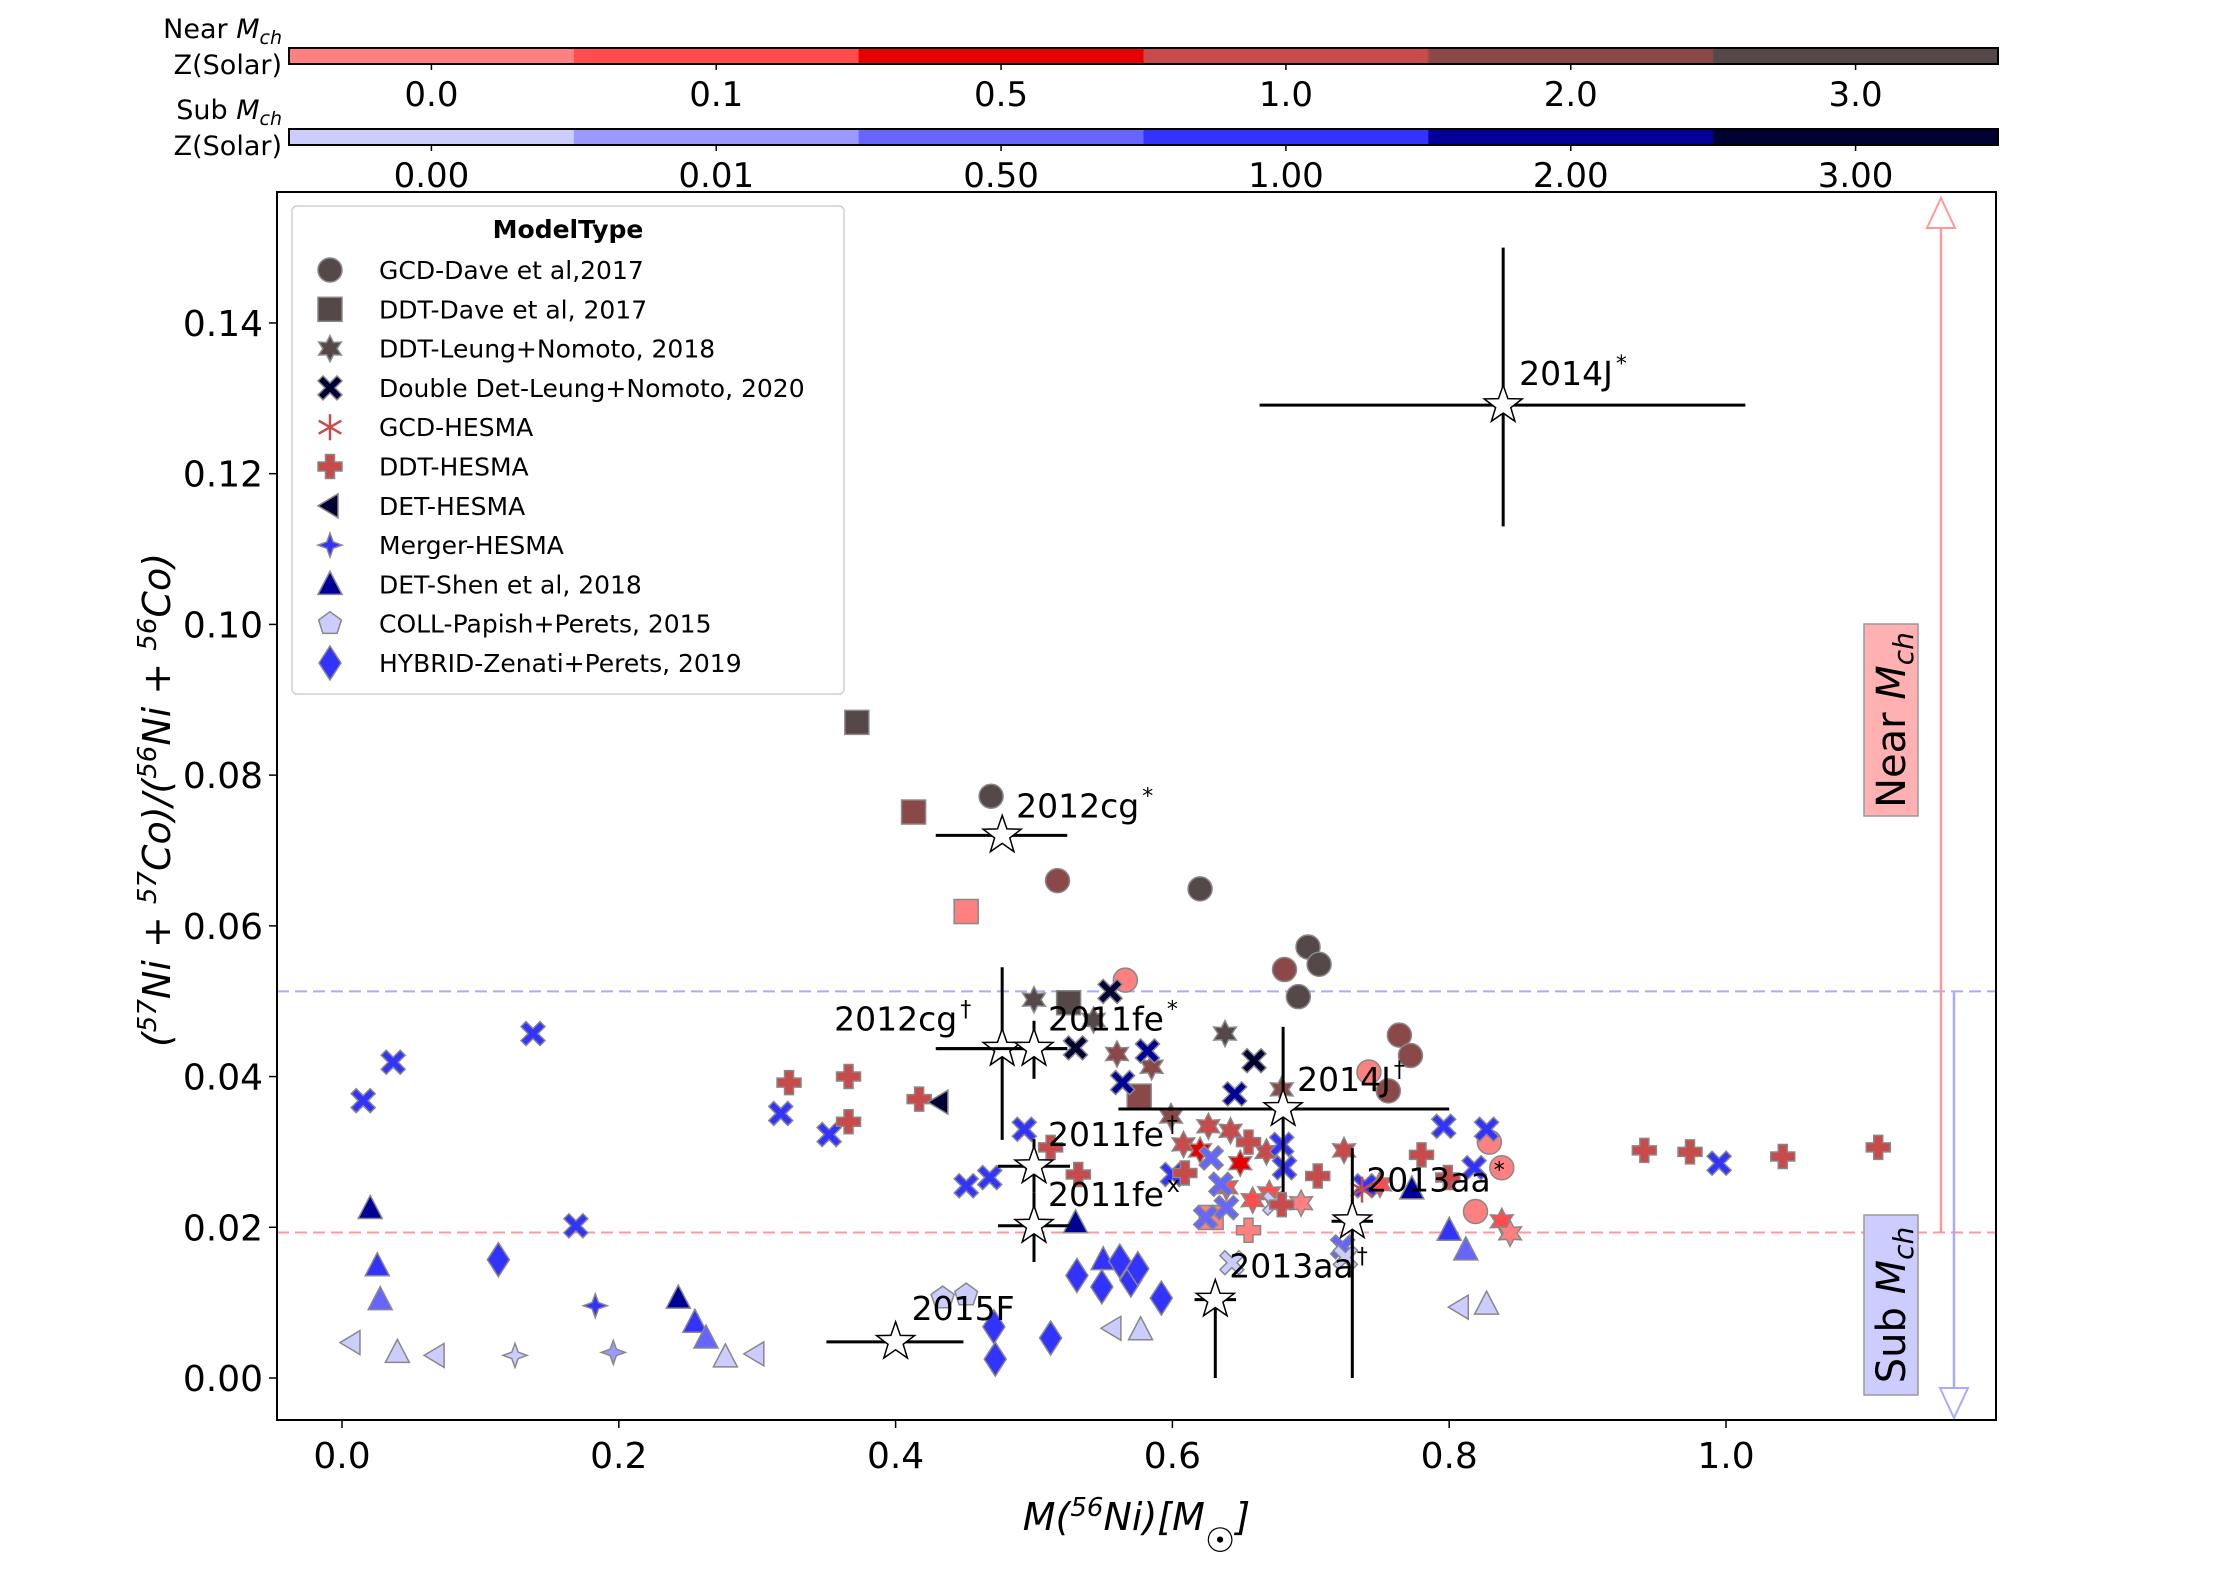  Describe the element at coordinates (341, 1456) in the screenshot. I see `x-tick-label: 0.0` at that location.